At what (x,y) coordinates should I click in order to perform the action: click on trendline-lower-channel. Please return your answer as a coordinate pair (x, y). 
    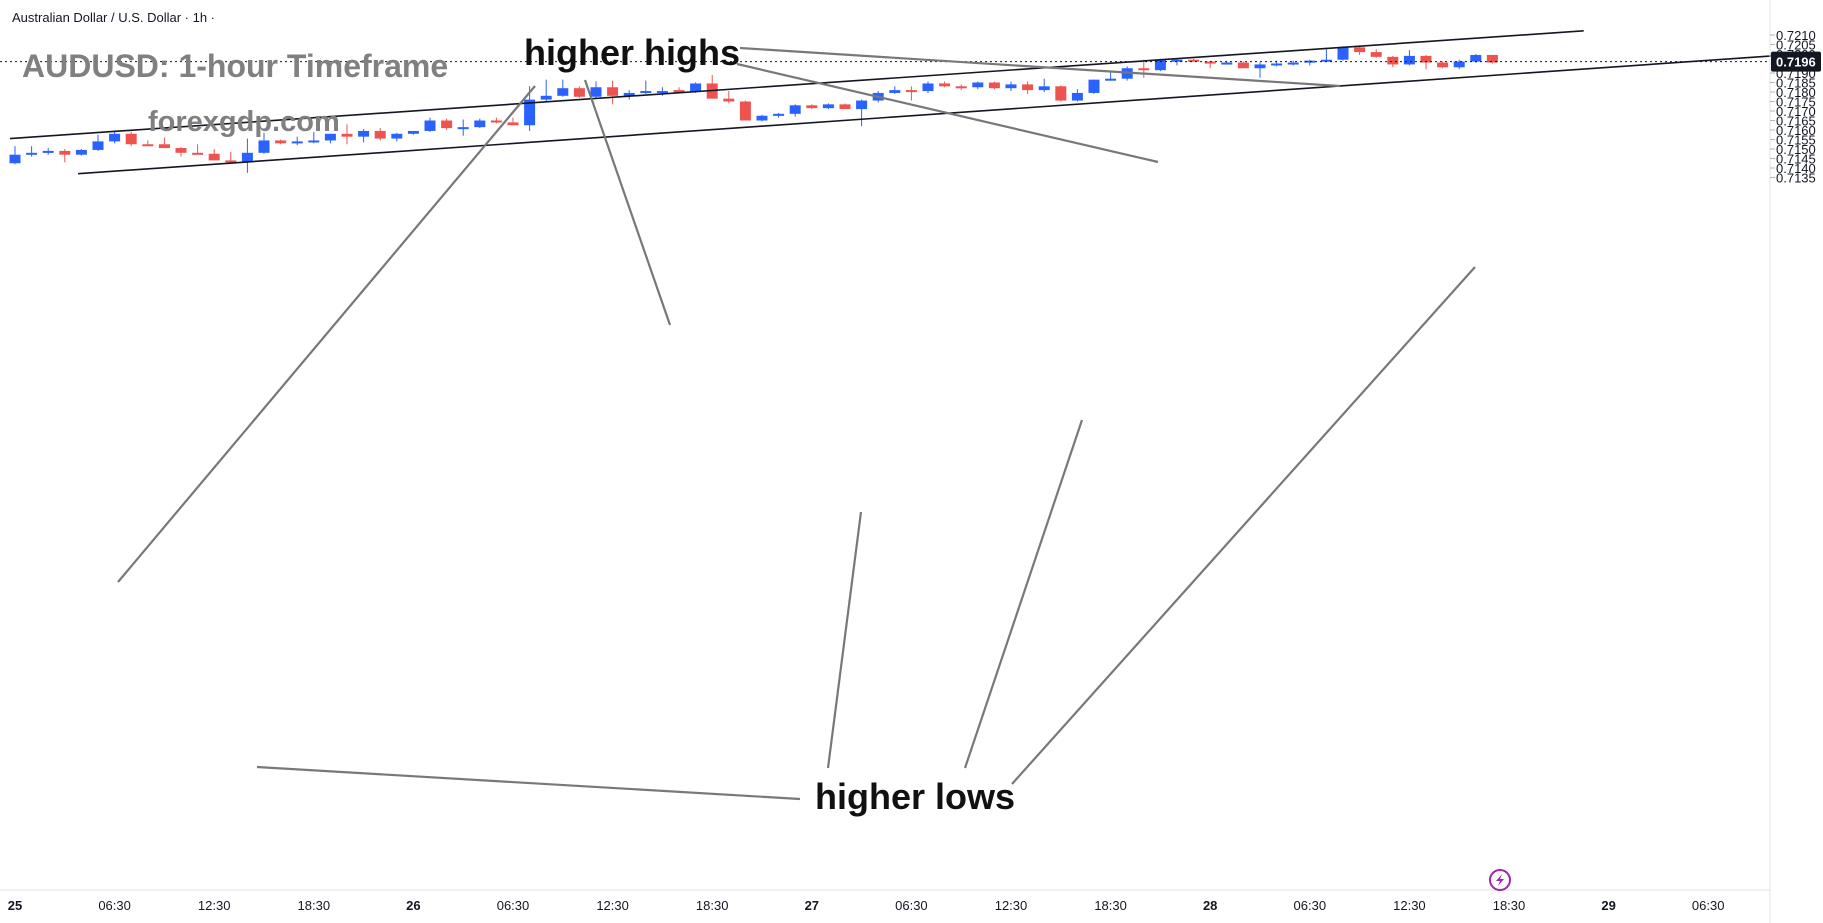
    Looking at the image, I should click on (936, 114).